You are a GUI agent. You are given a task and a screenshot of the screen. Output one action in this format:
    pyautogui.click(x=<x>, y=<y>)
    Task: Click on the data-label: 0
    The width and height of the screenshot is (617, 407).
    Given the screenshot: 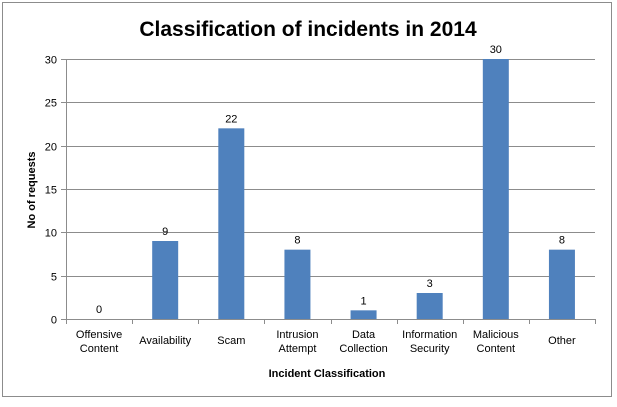 What is the action you would take?
    pyautogui.click(x=99, y=310)
    